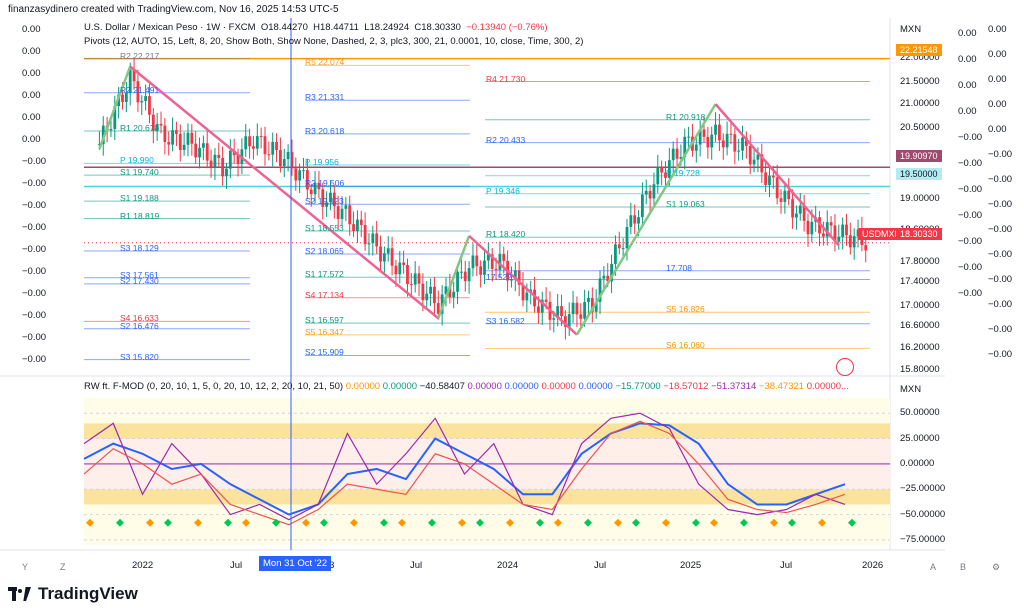 The image size is (1024, 616). What do you see at coordinates (920, 325) in the screenshot?
I see `price-tick: 16.60000` at bounding box center [920, 325].